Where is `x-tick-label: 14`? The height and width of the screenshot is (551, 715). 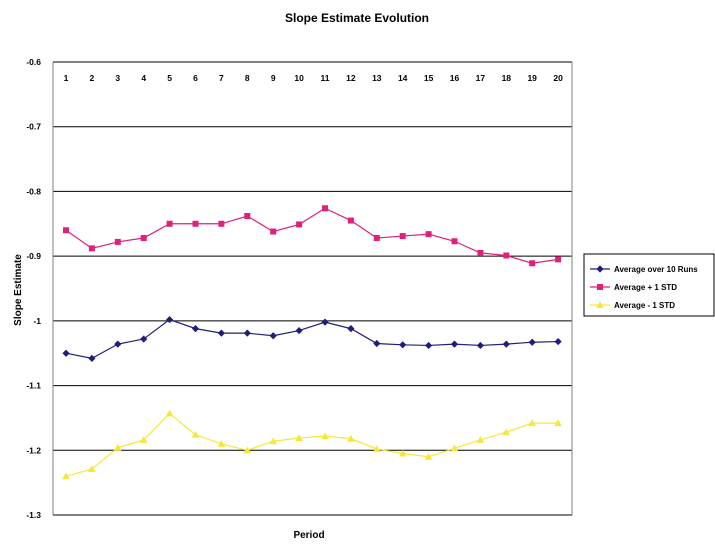 x-tick-label: 14 is located at coordinates (403, 78).